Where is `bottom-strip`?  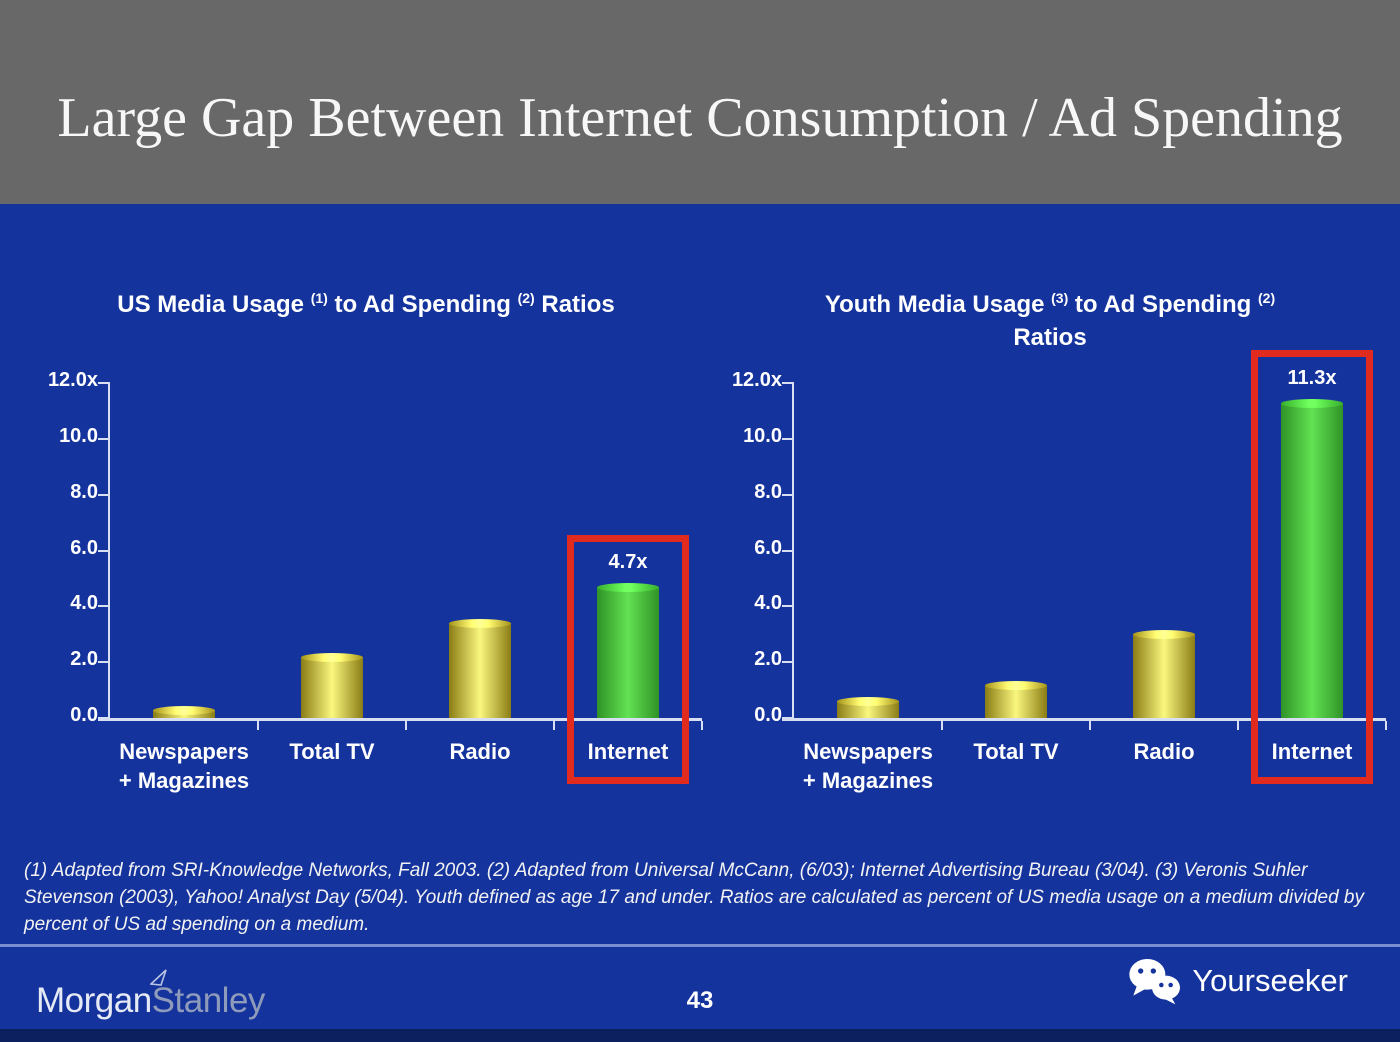 bottom-strip is located at coordinates (700, 1035).